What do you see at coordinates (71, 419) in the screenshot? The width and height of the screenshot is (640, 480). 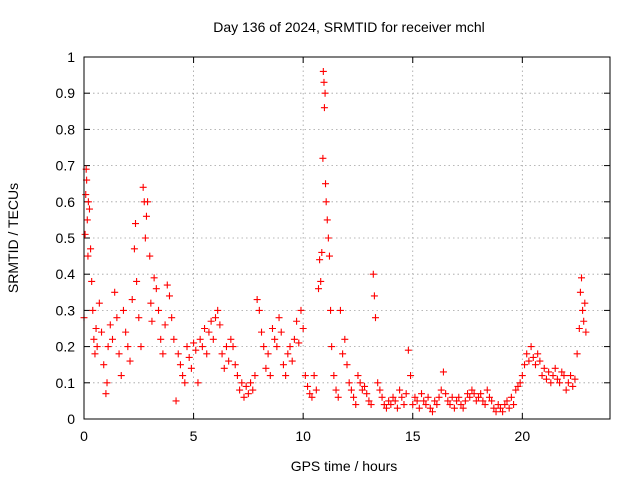 I see `y-tick-label: 0` at bounding box center [71, 419].